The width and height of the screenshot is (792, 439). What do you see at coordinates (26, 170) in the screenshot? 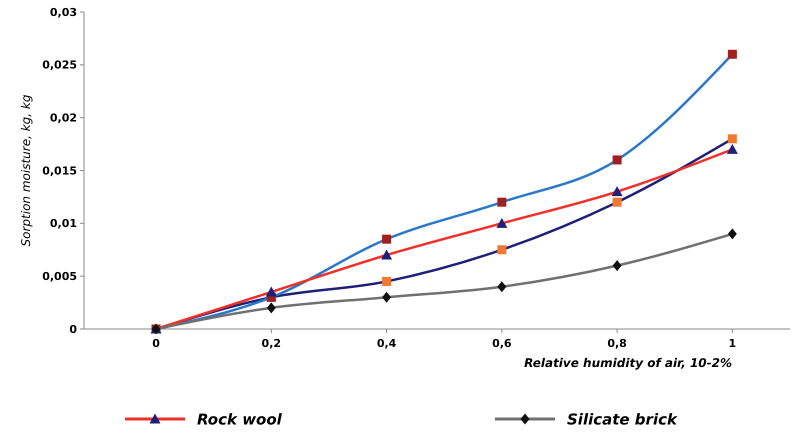
I see `y-axis-title: Sorption moisture, kg, kg` at bounding box center [26, 170].